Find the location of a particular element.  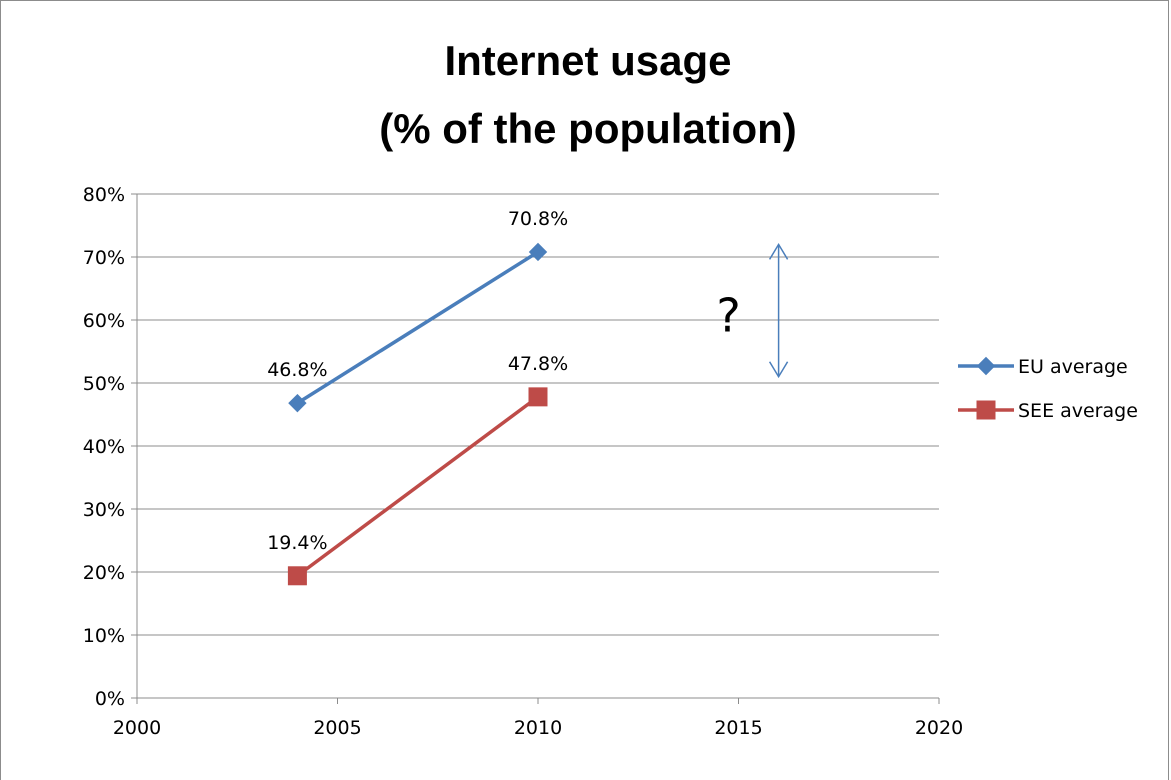

legend-label-0: EU average is located at coordinates (1073, 367).